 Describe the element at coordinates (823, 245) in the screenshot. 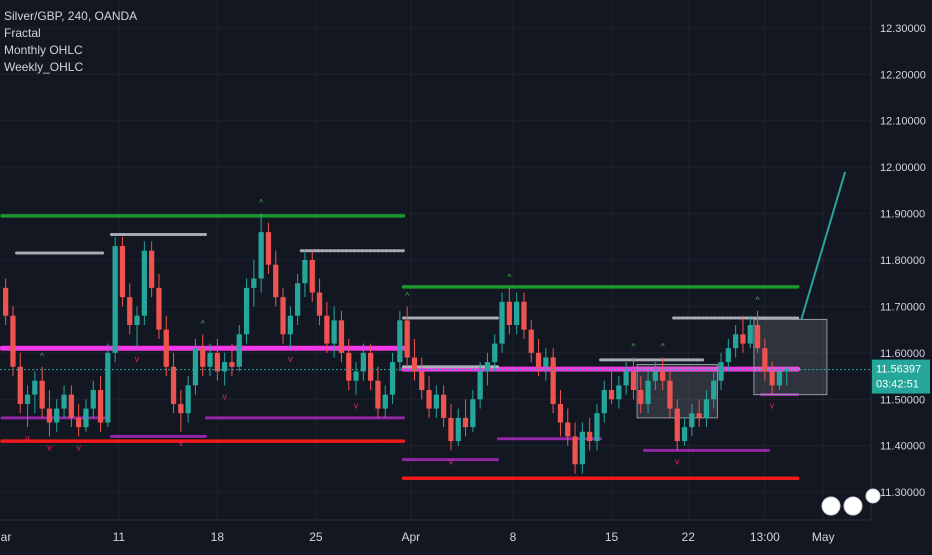

I see `projection-line` at that location.